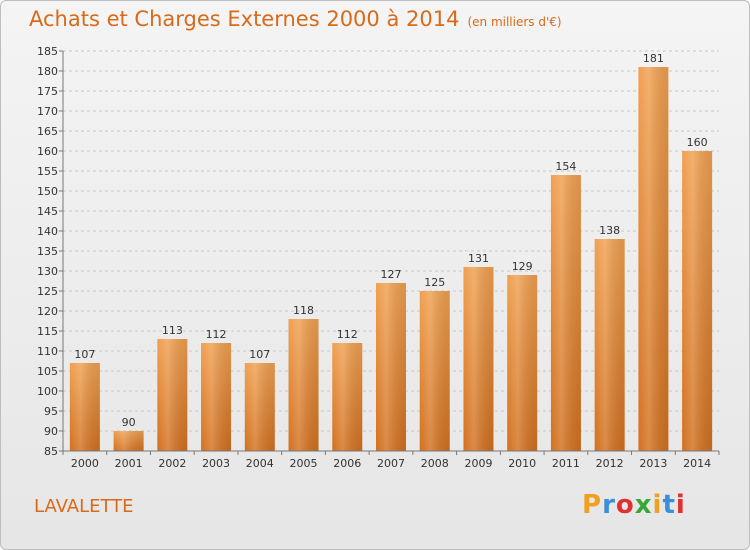 This screenshot has width=750, height=550. What do you see at coordinates (478, 359) in the screenshot?
I see `bar-shine-2009` at bounding box center [478, 359].